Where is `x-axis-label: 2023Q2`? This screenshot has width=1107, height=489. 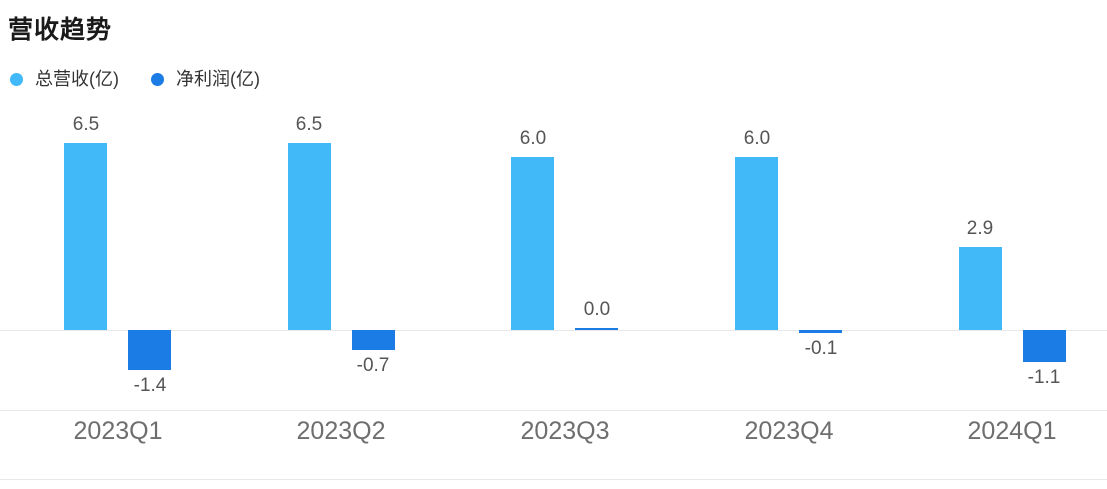 x-axis-label: 2023Q2 is located at coordinates (341, 431).